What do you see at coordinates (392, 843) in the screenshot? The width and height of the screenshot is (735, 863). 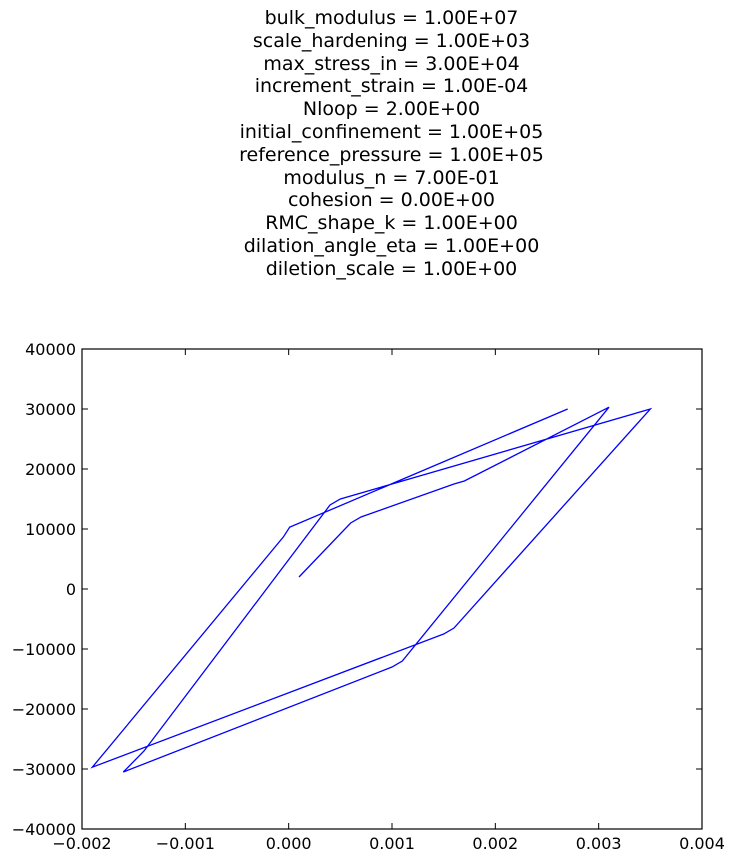 I see `x-tick-label: 0.001` at bounding box center [392, 843].